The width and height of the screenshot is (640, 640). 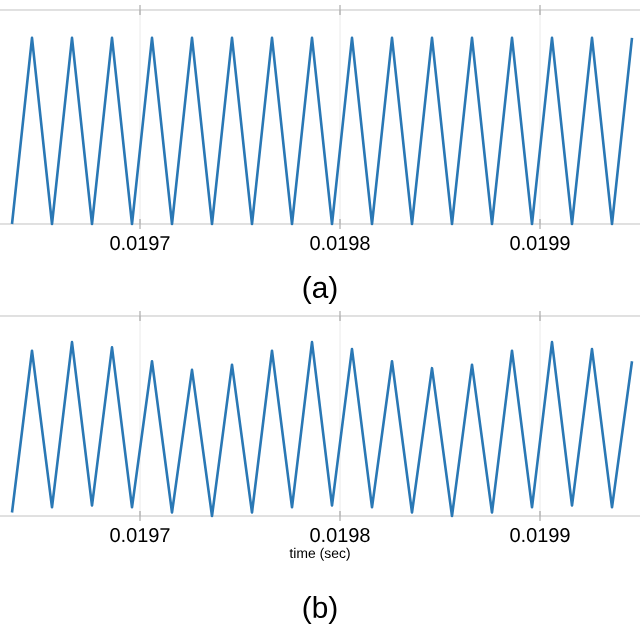 What do you see at coordinates (320, 610) in the screenshot?
I see `text: (b)` at bounding box center [320, 610].